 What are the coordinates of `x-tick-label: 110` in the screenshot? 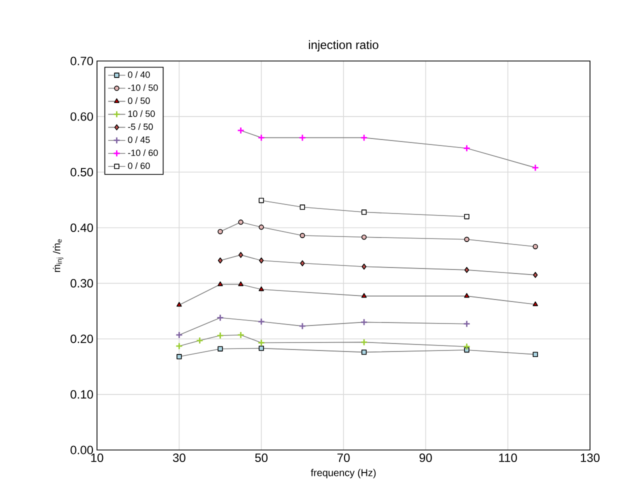 It's located at (508, 458).